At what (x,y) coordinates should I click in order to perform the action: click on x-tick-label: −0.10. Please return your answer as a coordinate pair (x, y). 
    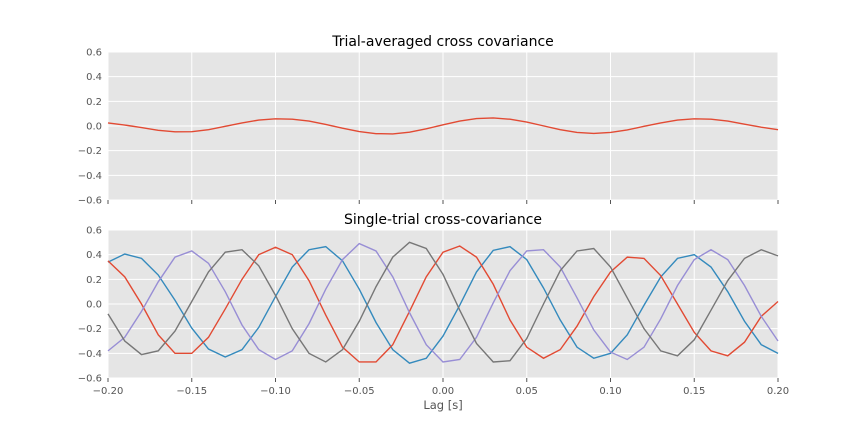
    Looking at the image, I should click on (275, 391).